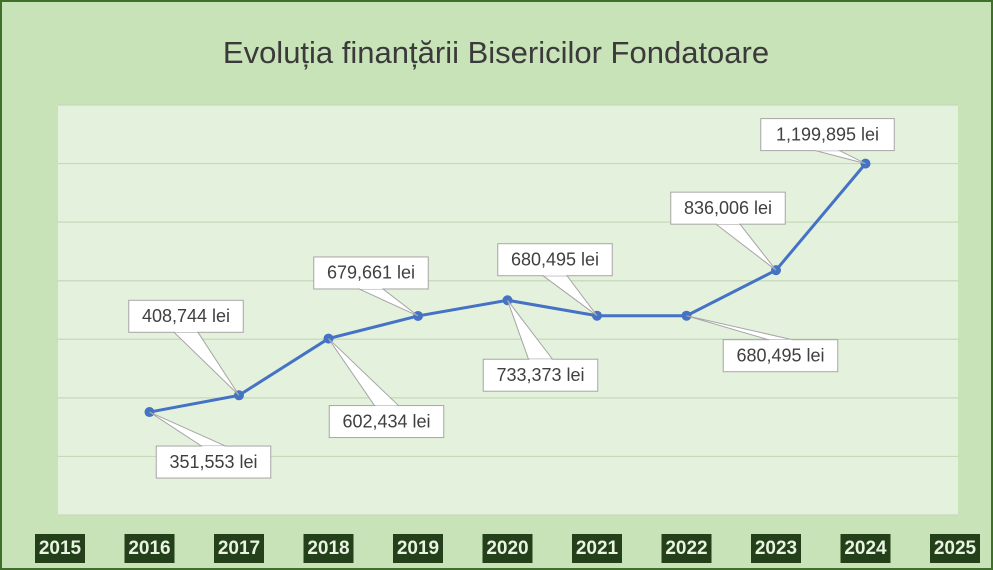 The width and height of the screenshot is (993, 570). I want to click on data-label: 836,006 lei, so click(728, 208).